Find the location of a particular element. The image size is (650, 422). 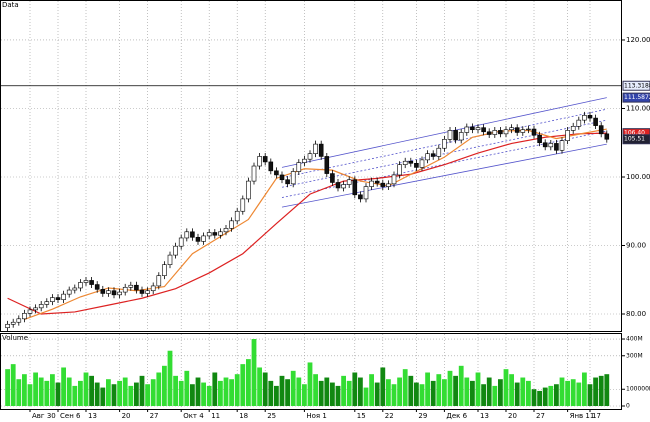

volume-tick-label: 100000K is located at coordinates (638, 389).